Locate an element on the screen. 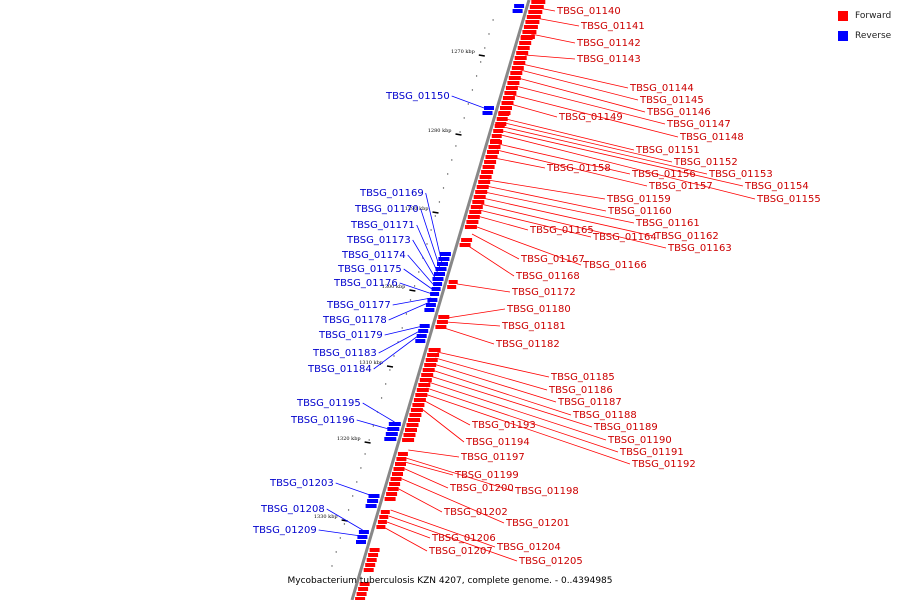  gene-label-tbsg-01207: TBSG_01207 is located at coordinates (460, 551).